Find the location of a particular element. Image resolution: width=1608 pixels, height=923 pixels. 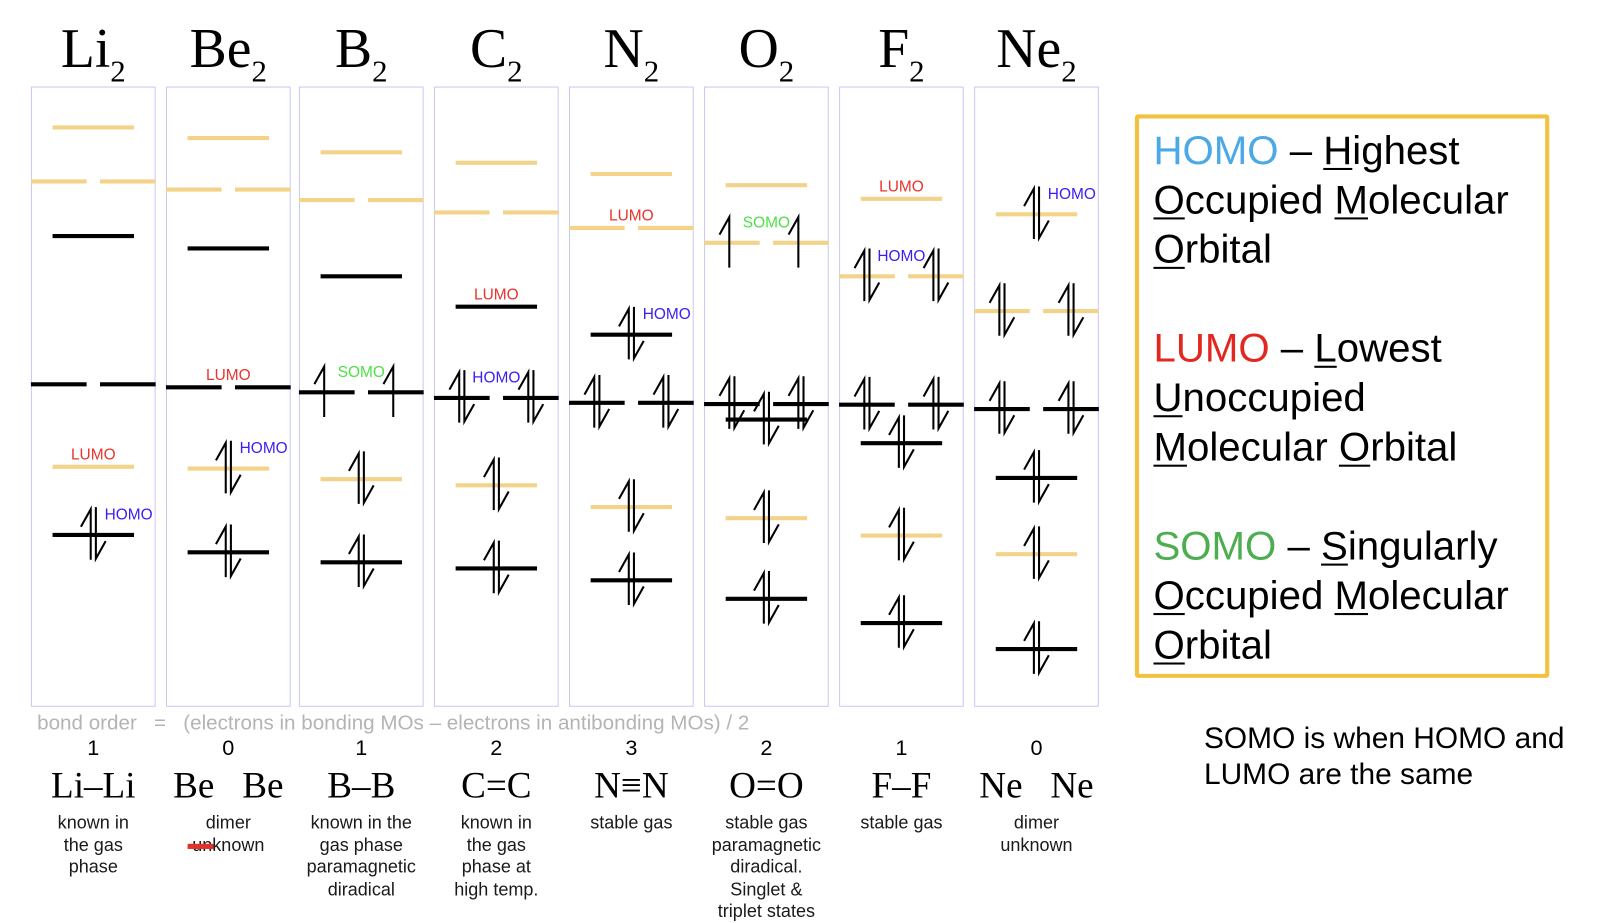

description-line: the gas is located at coordinates (496, 845).